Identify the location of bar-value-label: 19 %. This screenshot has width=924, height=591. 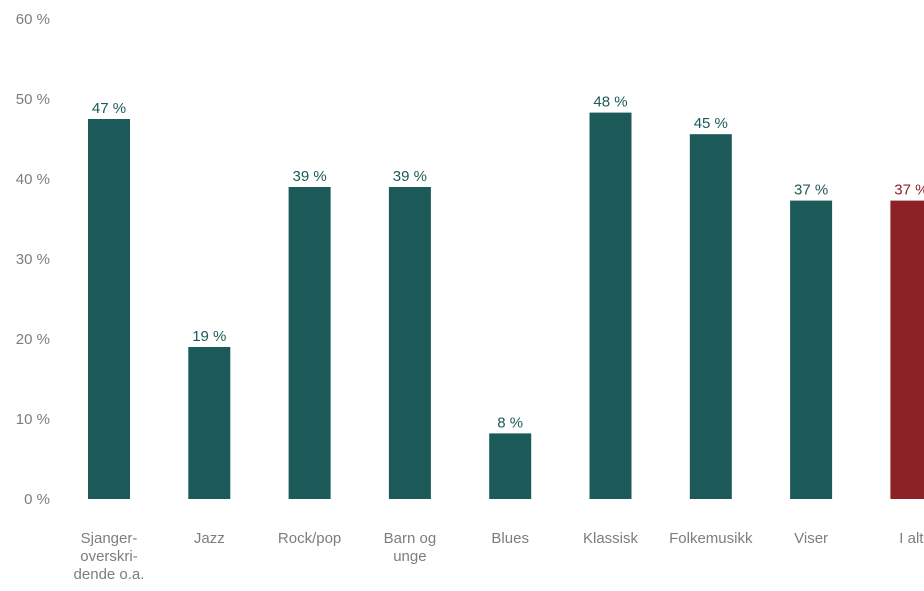
(209, 336).